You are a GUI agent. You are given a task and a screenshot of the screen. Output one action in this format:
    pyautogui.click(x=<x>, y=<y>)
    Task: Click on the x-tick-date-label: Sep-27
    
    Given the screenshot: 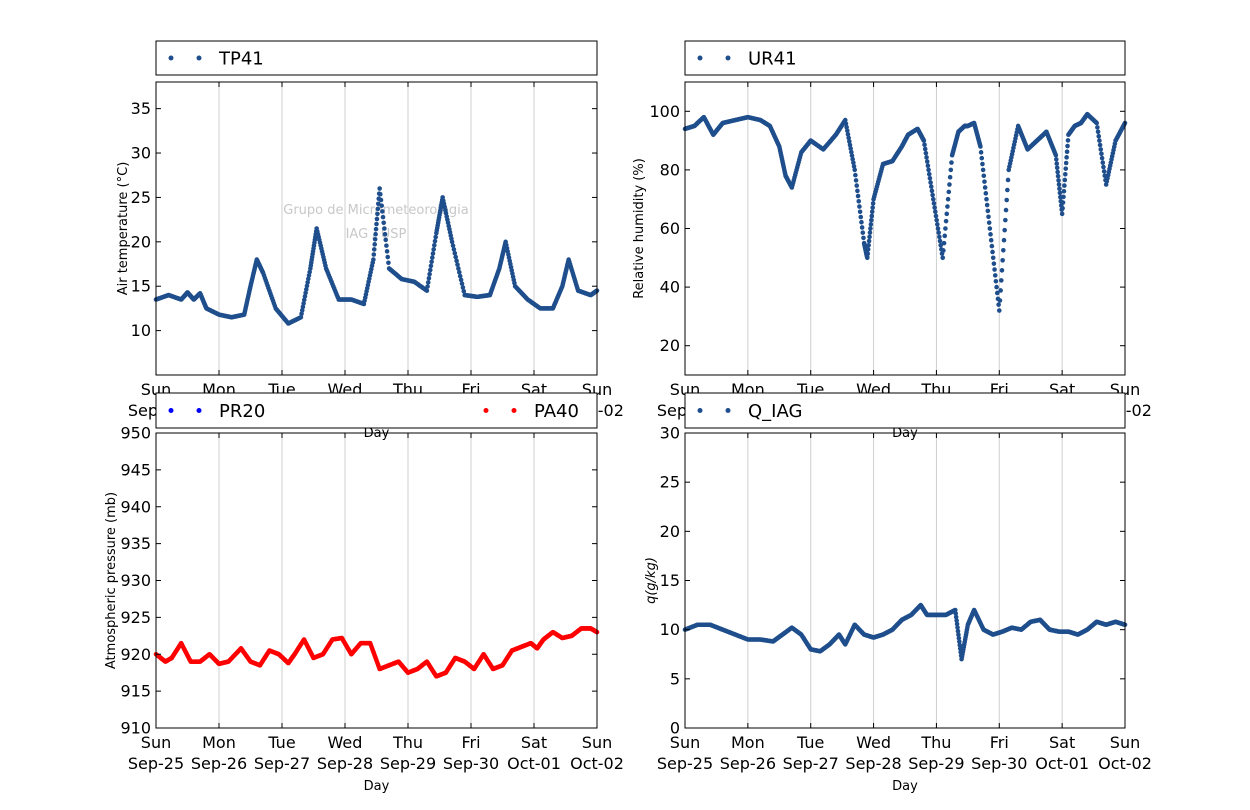 What is the action you would take?
    pyautogui.click(x=282, y=763)
    